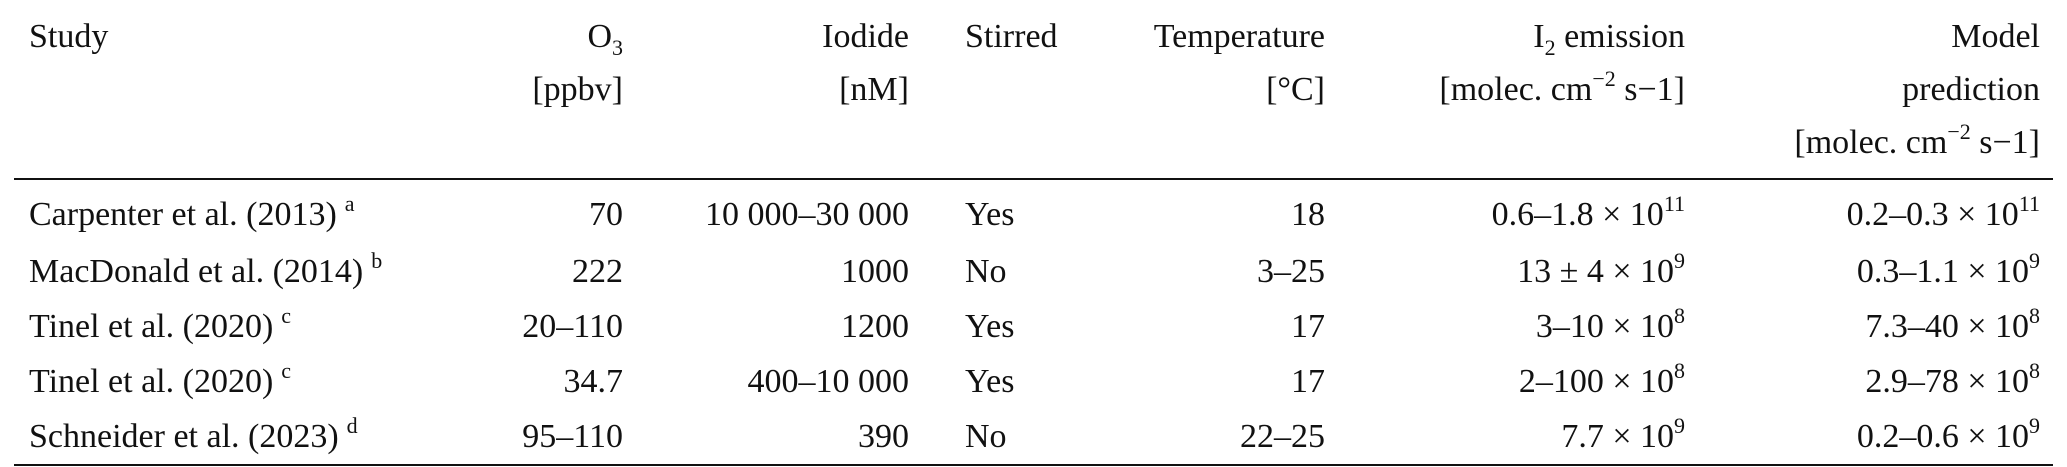 This screenshot has height=467, width=2067. I want to click on bottom-rule, so click(1033, 465).